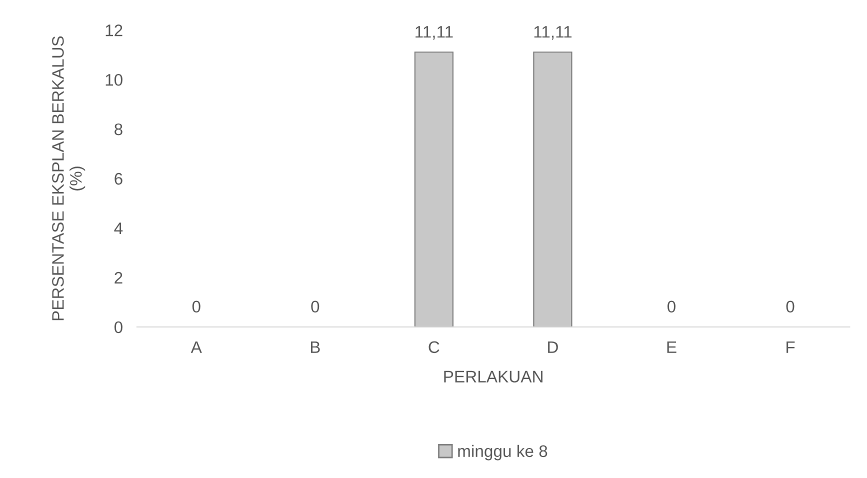 This screenshot has width=867, height=478. Describe the element at coordinates (118, 228) in the screenshot. I see `y-tick-label: 4` at that location.